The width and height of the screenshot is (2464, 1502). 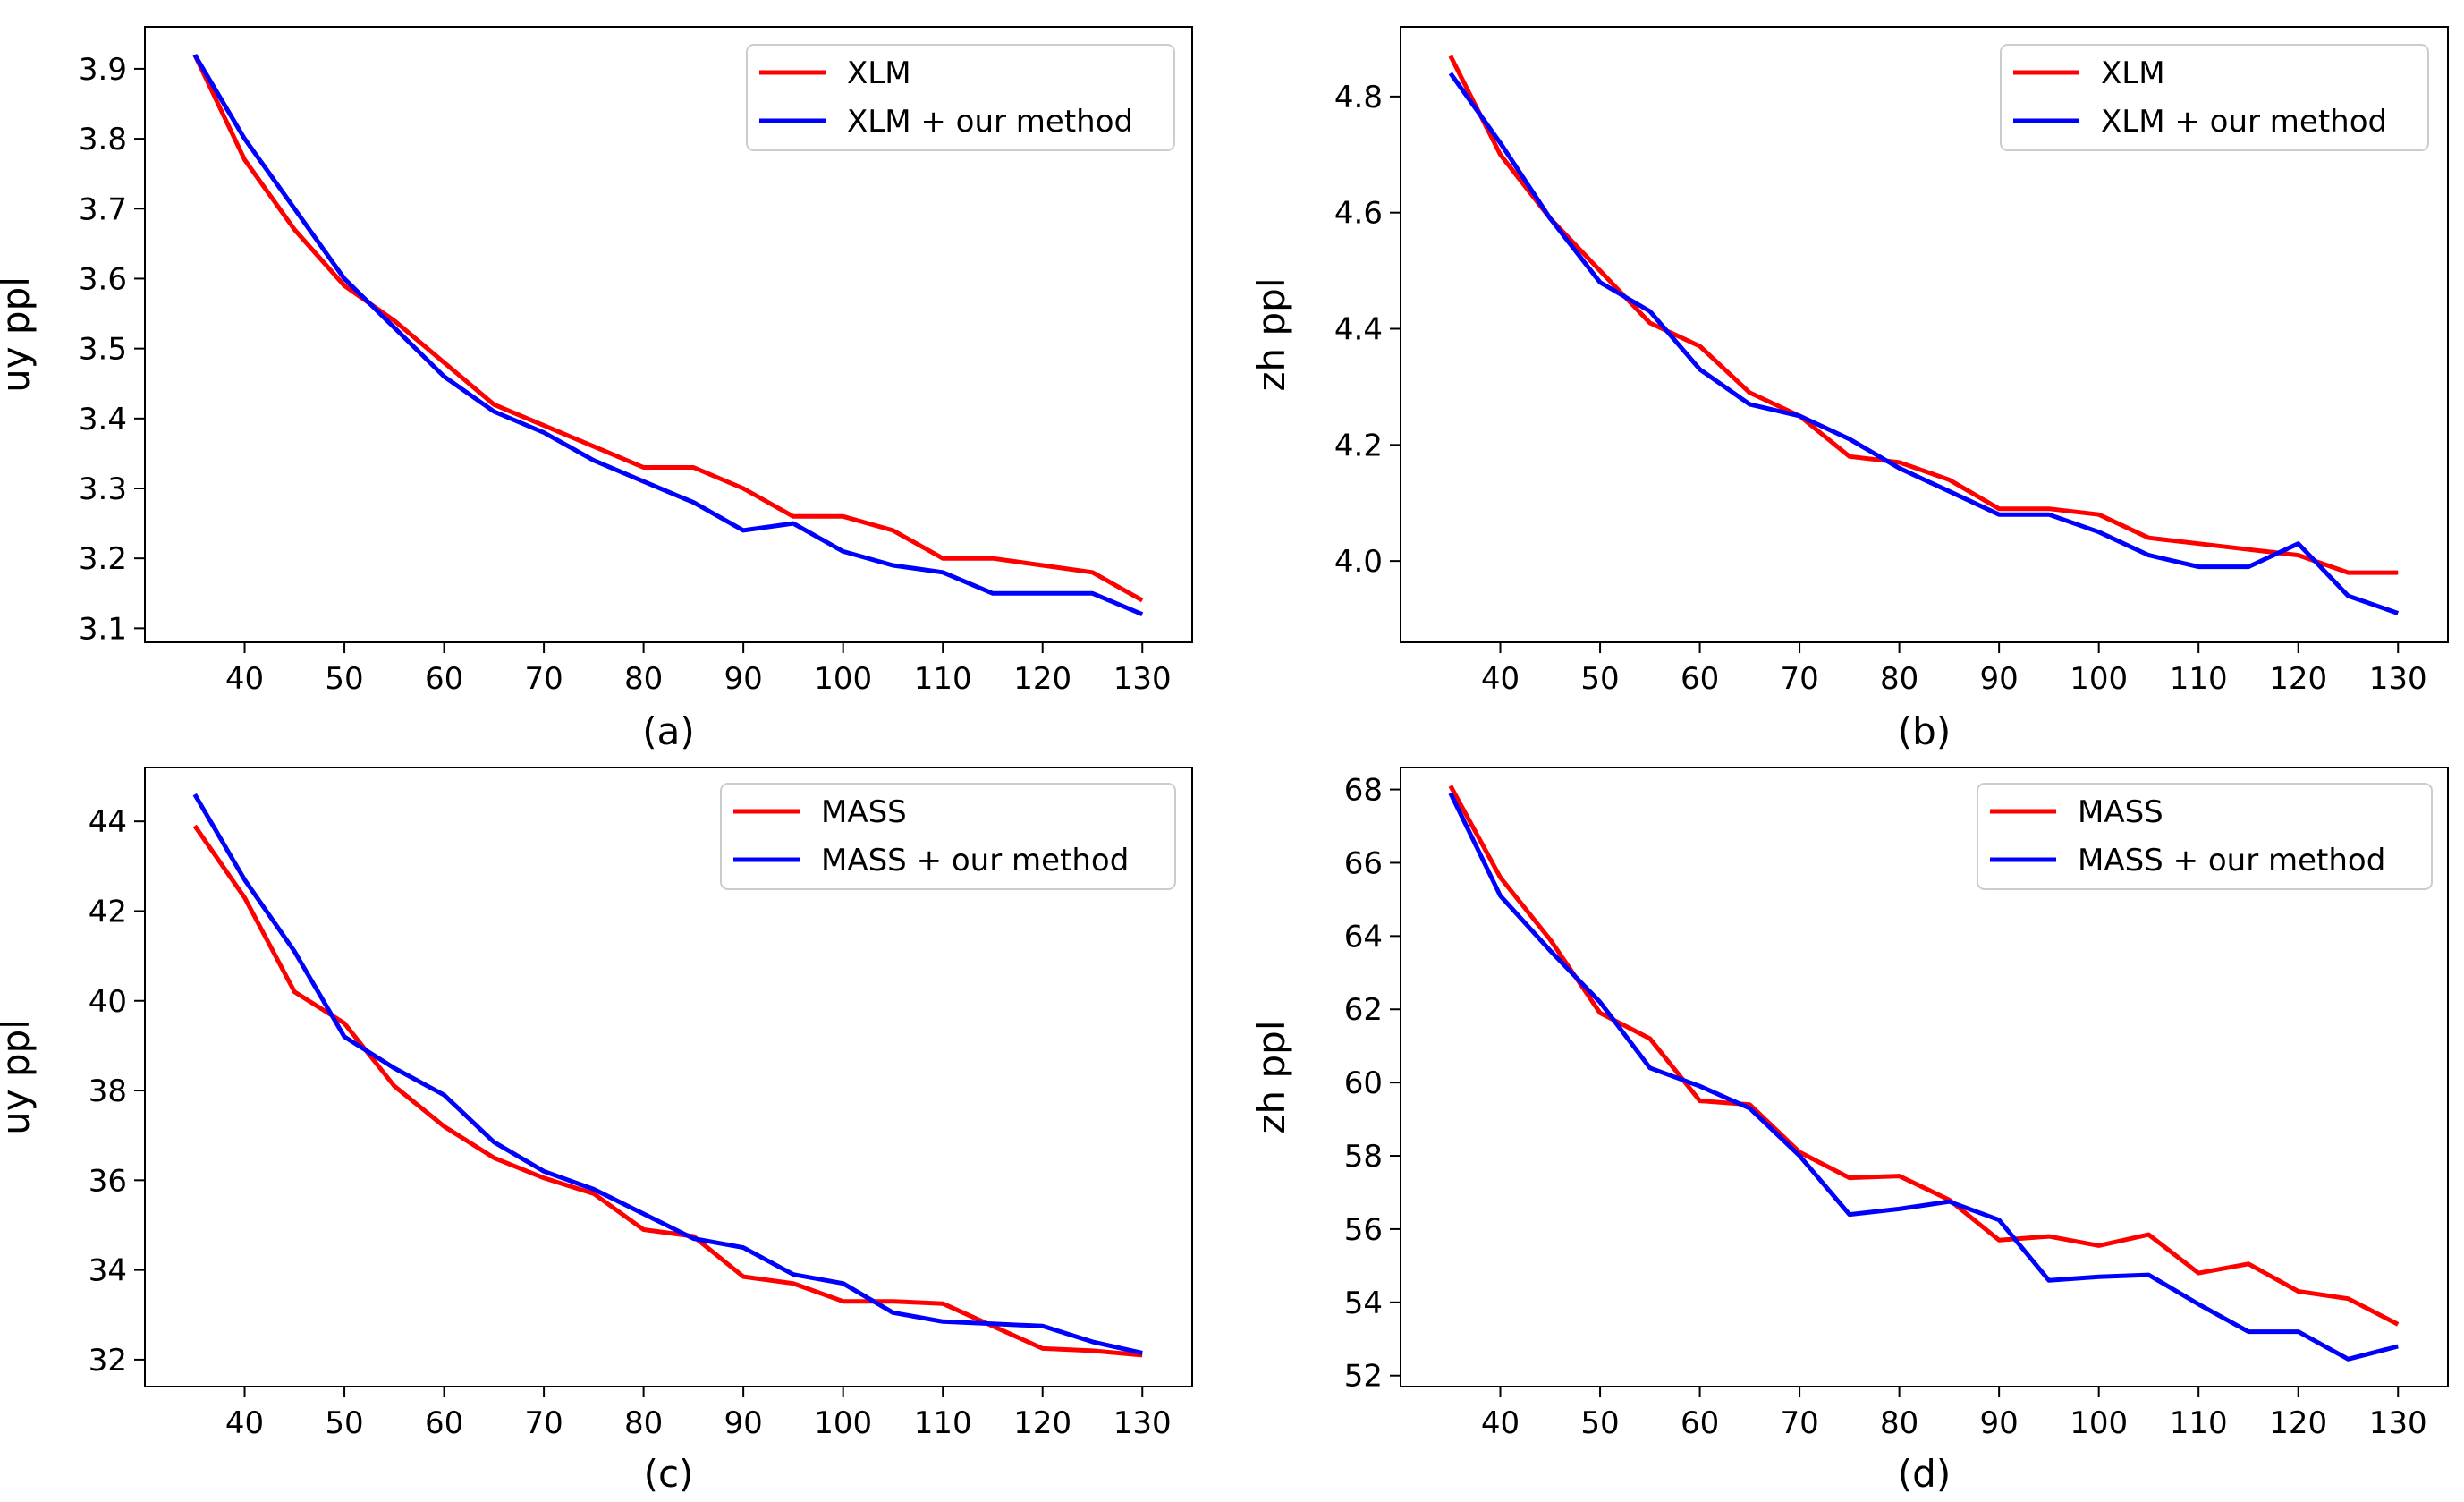 What do you see at coordinates (1358, 445) in the screenshot?
I see `y-tick-label: 4.2` at bounding box center [1358, 445].